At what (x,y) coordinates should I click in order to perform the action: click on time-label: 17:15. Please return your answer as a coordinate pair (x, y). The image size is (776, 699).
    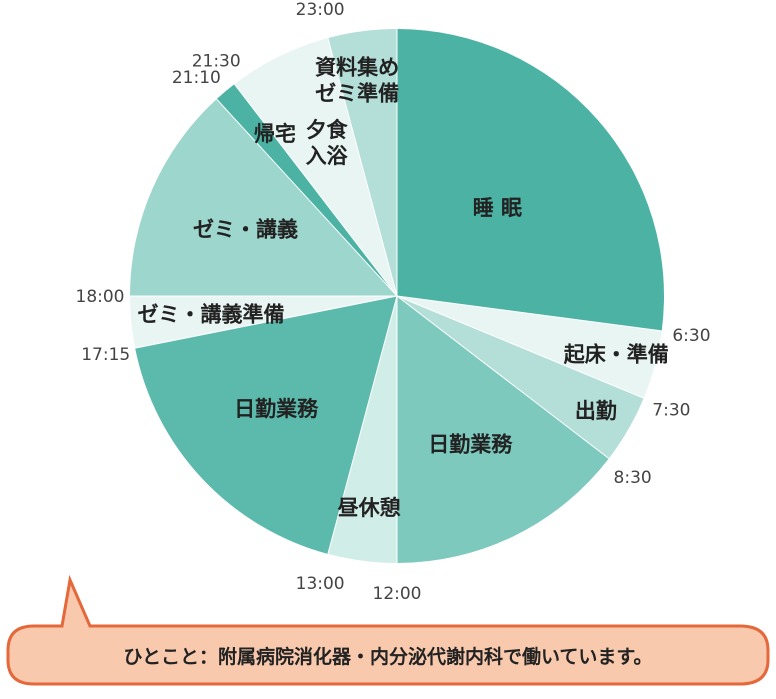
    Looking at the image, I should click on (105, 355).